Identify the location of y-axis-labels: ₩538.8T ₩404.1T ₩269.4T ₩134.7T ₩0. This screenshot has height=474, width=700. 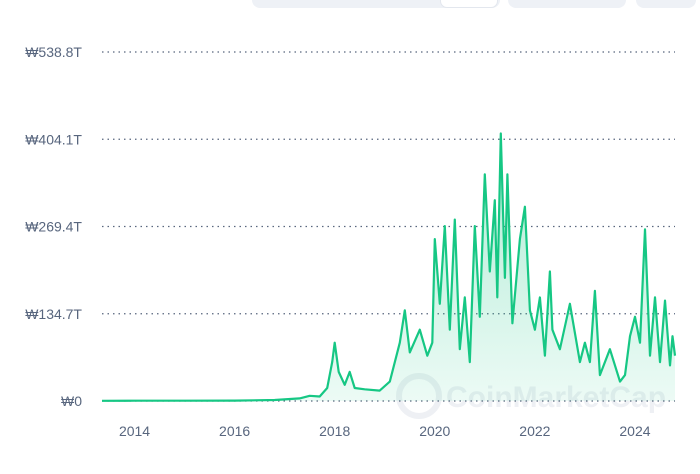
(53, 226).